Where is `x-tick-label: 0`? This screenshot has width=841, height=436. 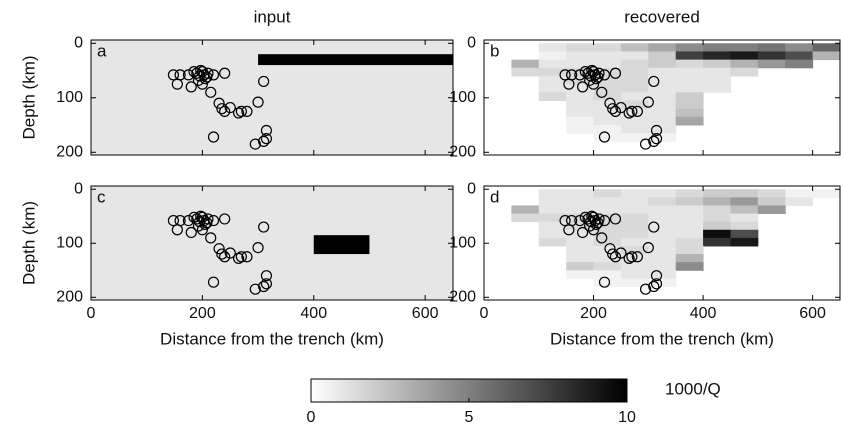 x-tick-label: 0 is located at coordinates (91, 313).